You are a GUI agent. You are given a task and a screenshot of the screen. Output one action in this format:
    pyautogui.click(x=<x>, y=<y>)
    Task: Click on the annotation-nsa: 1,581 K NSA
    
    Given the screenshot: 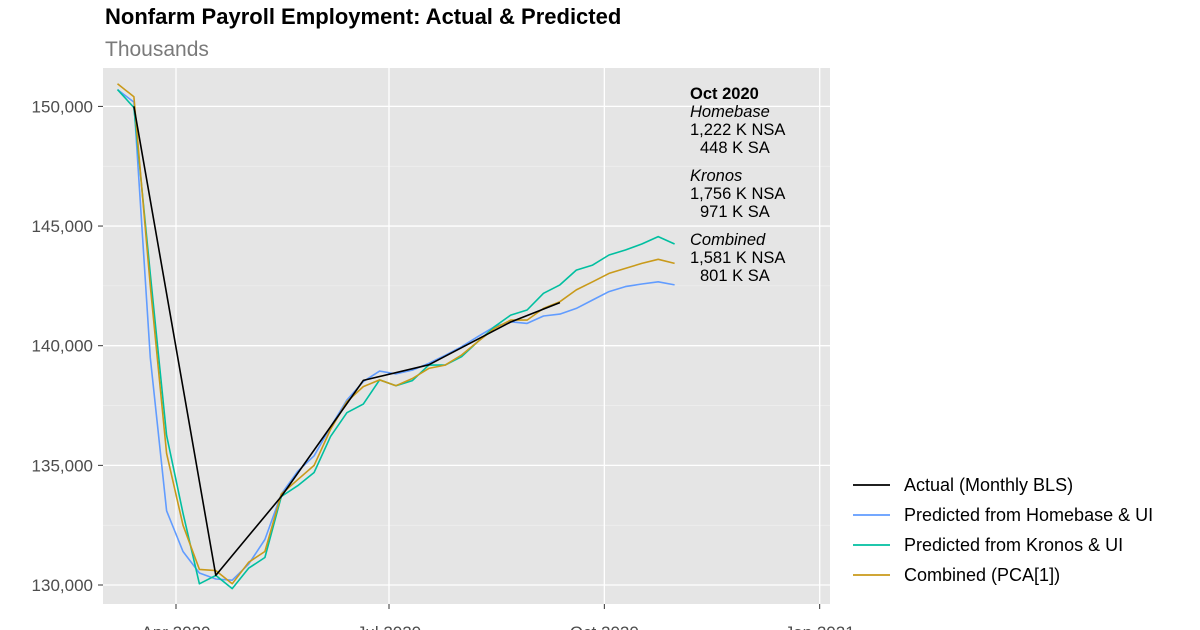 What is the action you would take?
    pyautogui.click(x=737, y=258)
    